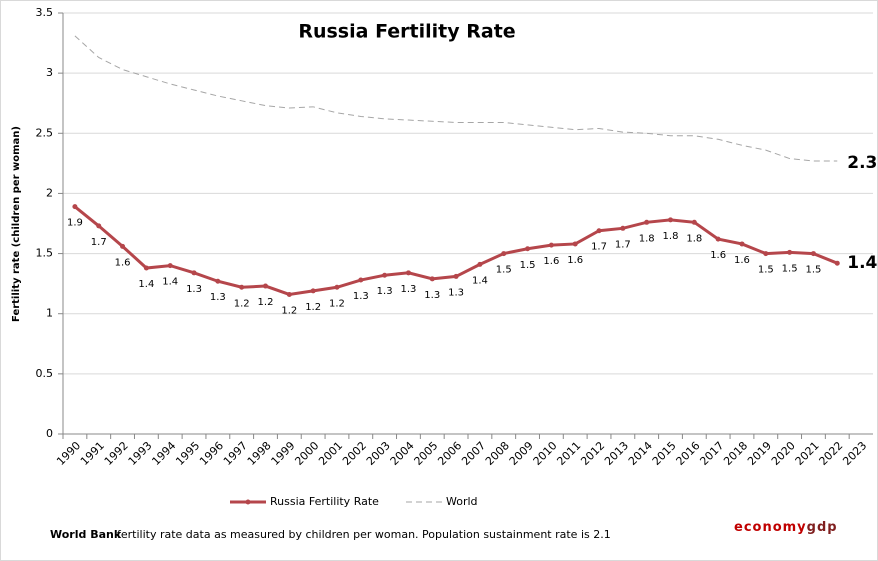 This screenshot has height=561, width=878. I want to click on chart-title: Russia Fertility Rate, so click(406, 32).